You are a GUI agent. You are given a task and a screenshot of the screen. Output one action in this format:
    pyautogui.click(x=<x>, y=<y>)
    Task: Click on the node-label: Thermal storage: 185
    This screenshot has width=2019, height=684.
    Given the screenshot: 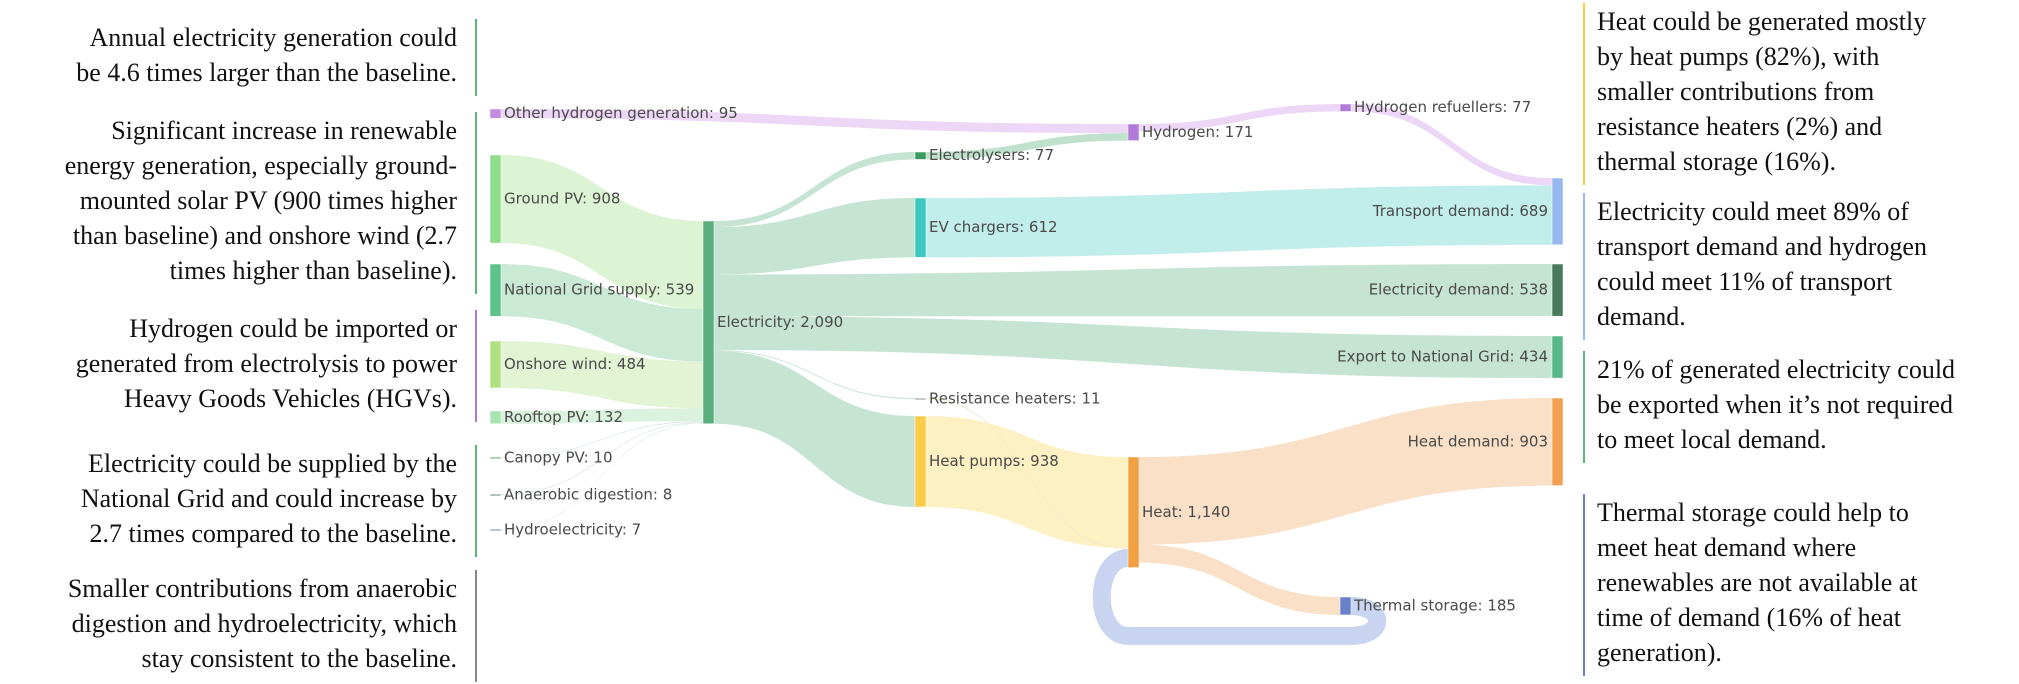 What is the action you would take?
    pyautogui.click(x=1434, y=605)
    